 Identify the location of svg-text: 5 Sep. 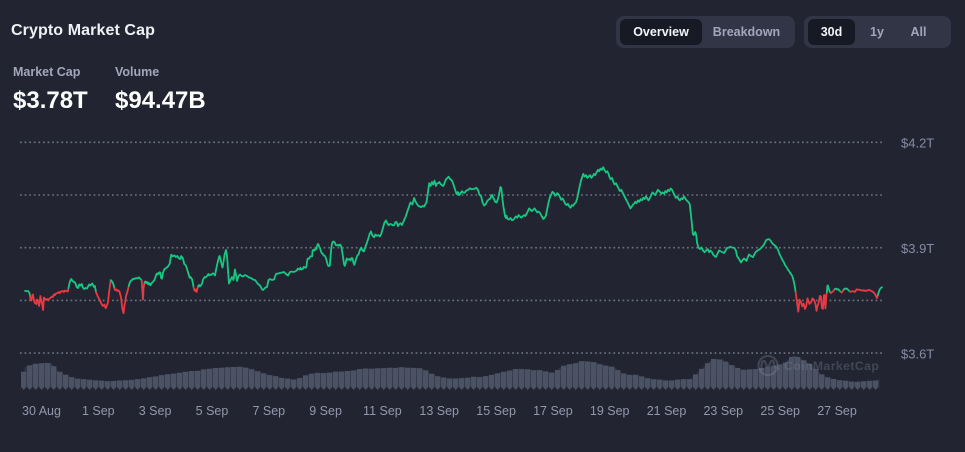
(212, 411).